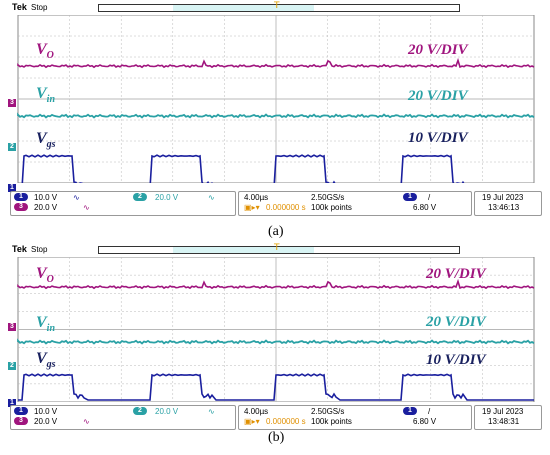 This screenshot has width=550, height=455. Describe the element at coordinates (276, 437) in the screenshot. I see `caption-b: (b)` at that location.